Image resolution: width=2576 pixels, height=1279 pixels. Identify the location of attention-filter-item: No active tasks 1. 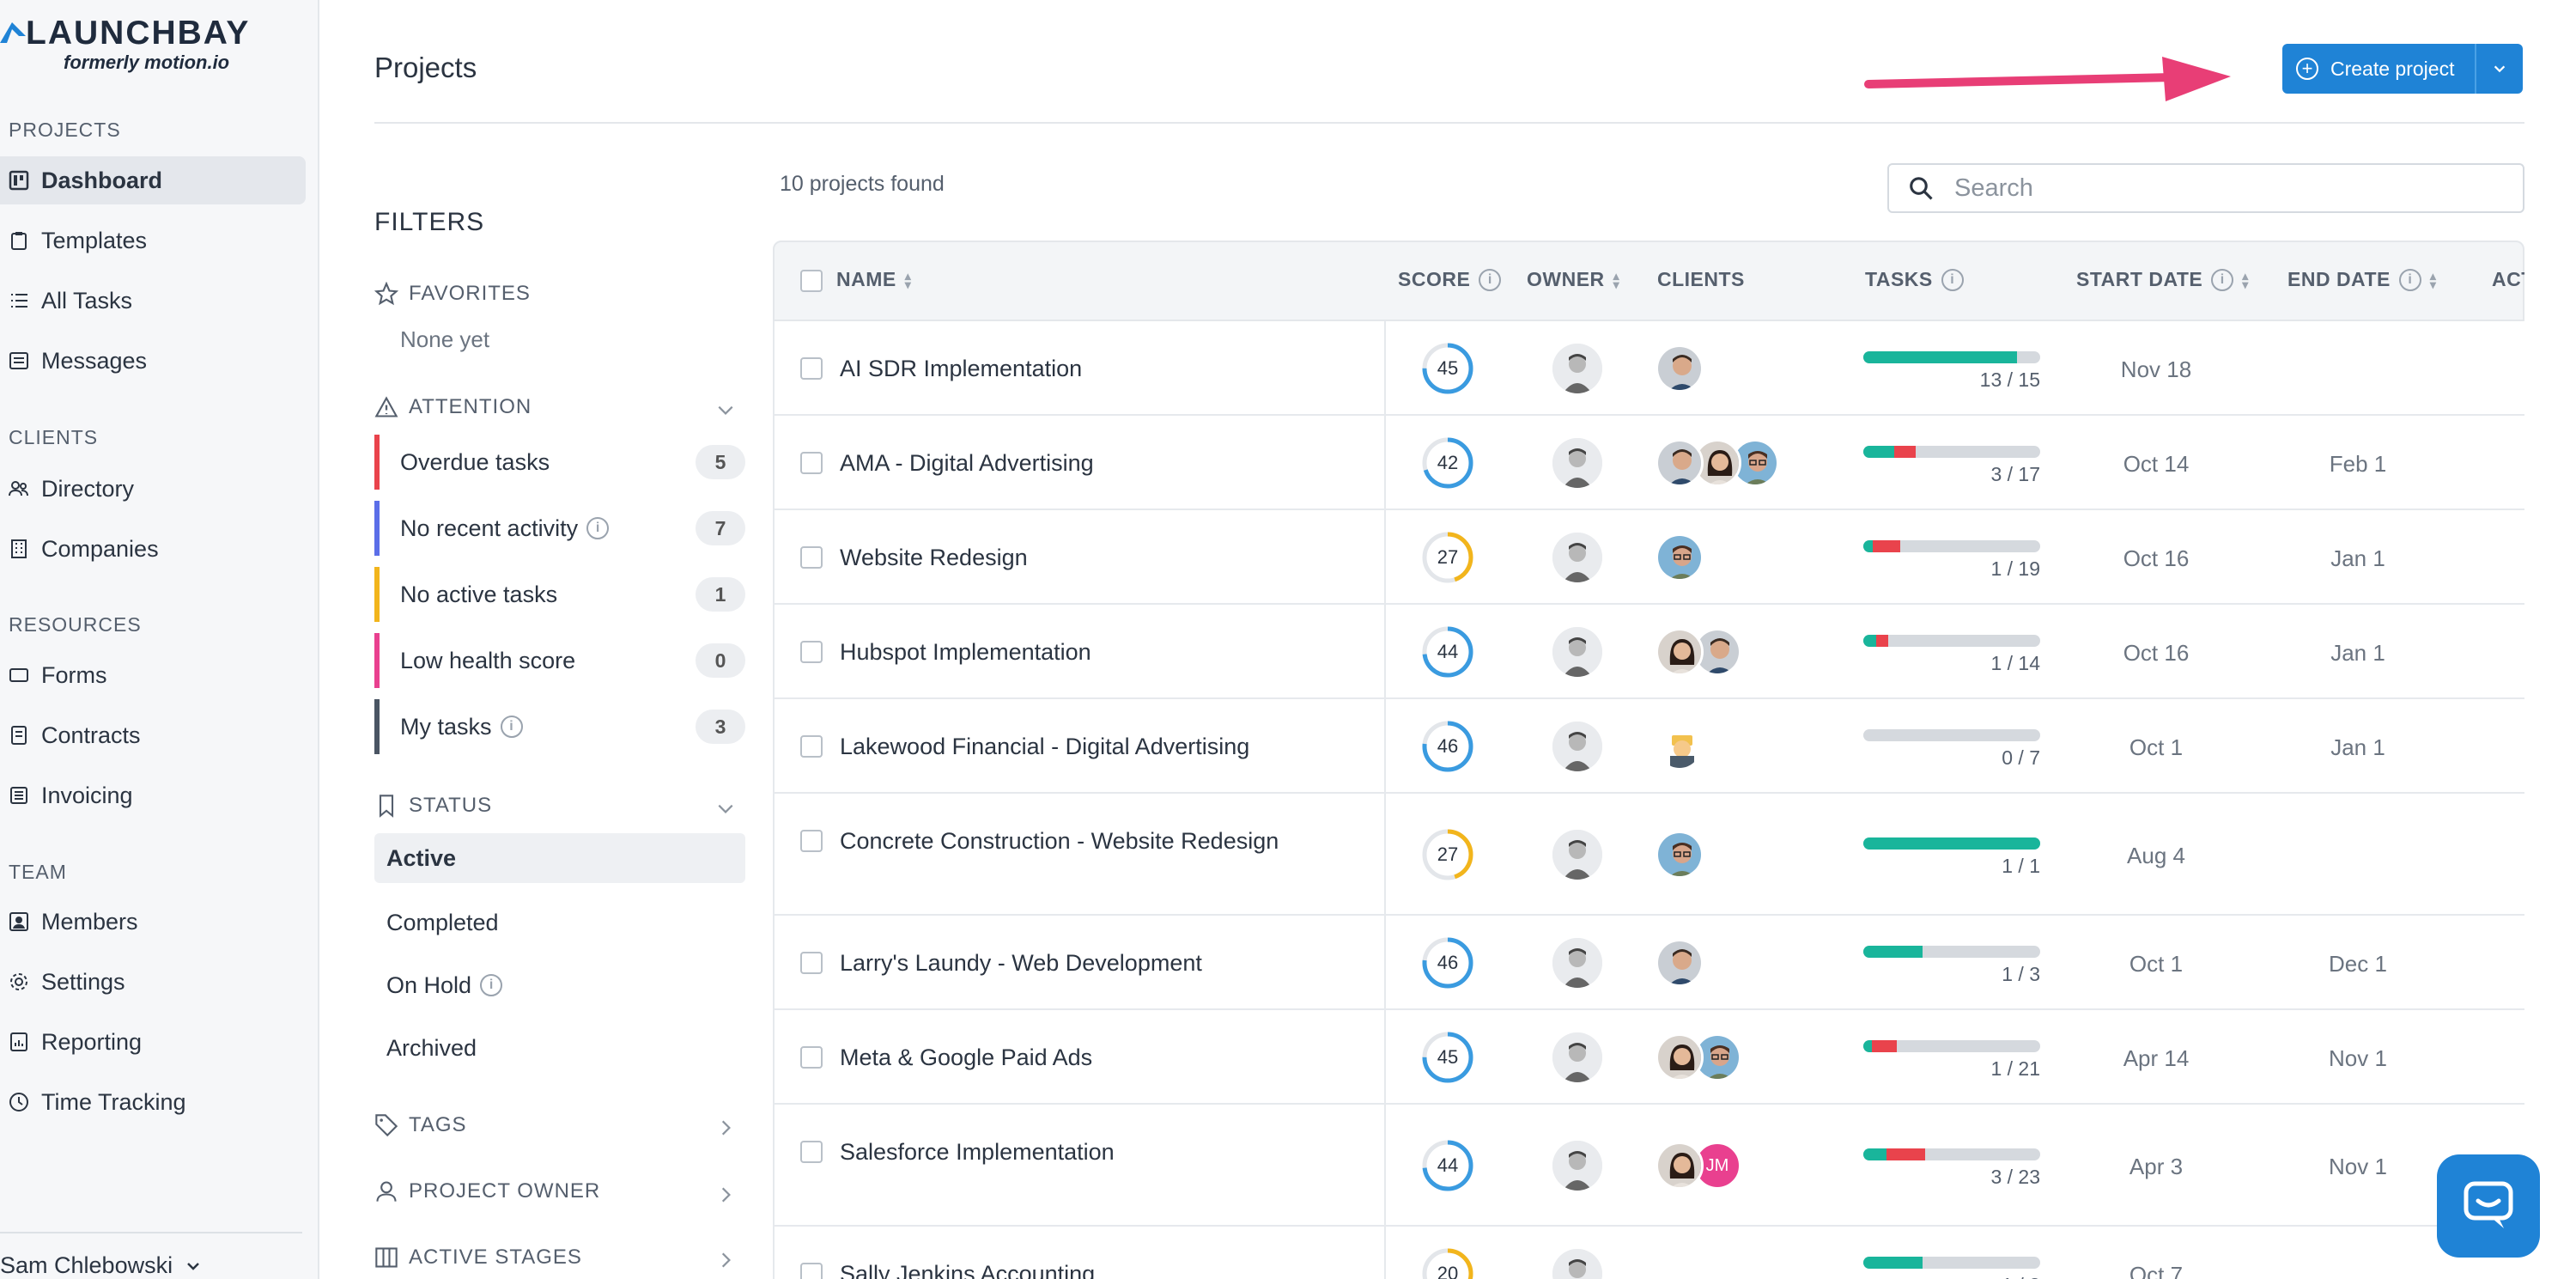
(559, 594).